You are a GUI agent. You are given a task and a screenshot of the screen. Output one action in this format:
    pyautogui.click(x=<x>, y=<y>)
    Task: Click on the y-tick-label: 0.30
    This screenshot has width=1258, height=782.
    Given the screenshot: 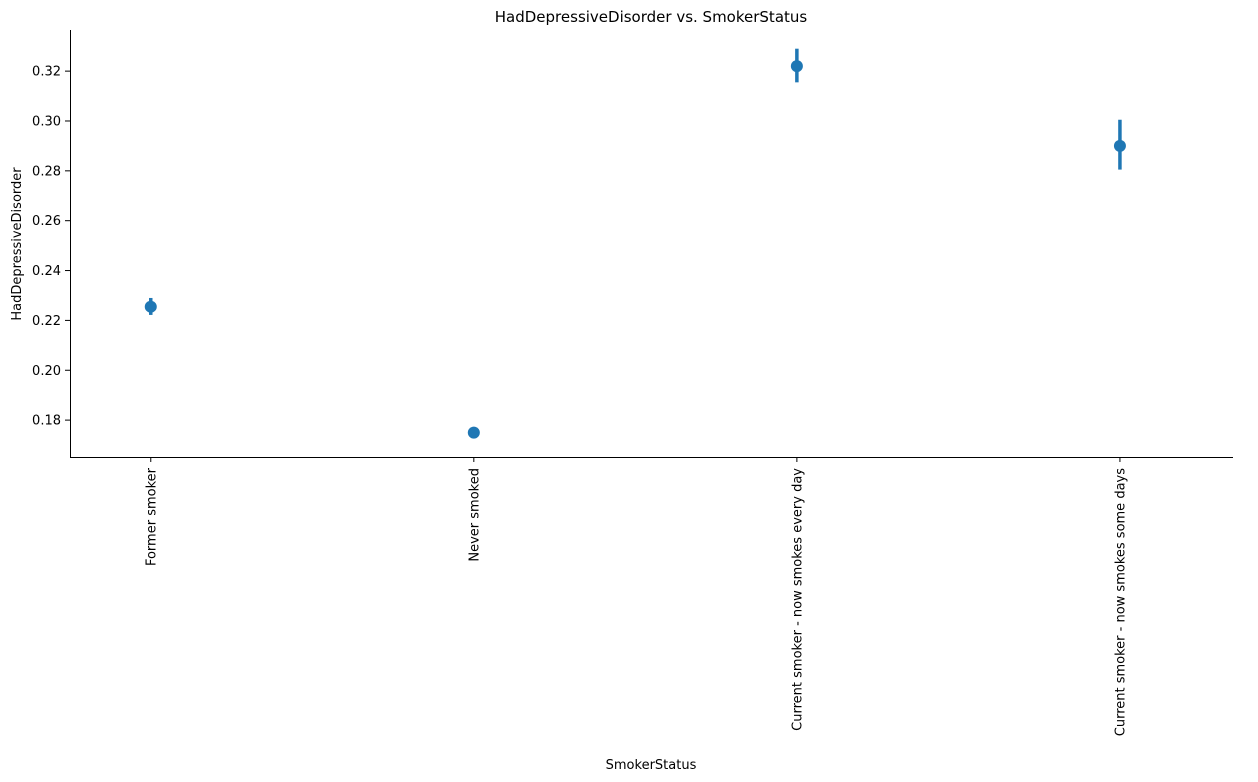 What is the action you would take?
    pyautogui.click(x=46, y=121)
    